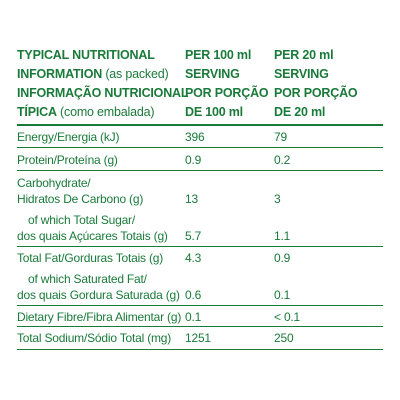  I want to click on row-fat-label: Total Fat/Gorduras Totais (g), so click(90, 258).